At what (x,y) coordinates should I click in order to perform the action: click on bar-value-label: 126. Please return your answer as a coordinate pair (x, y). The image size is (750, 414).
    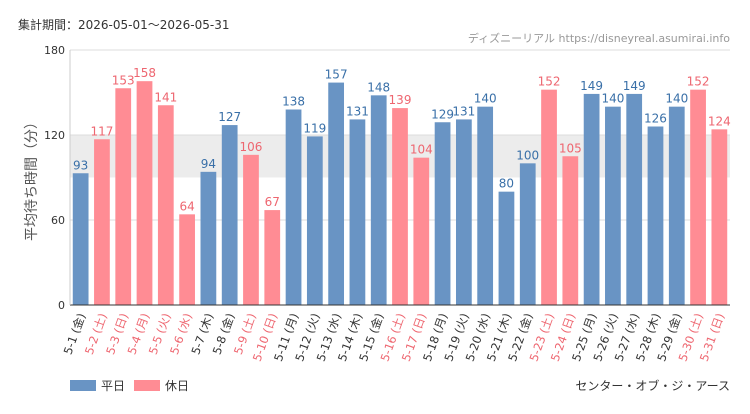
    Looking at the image, I should click on (655, 119).